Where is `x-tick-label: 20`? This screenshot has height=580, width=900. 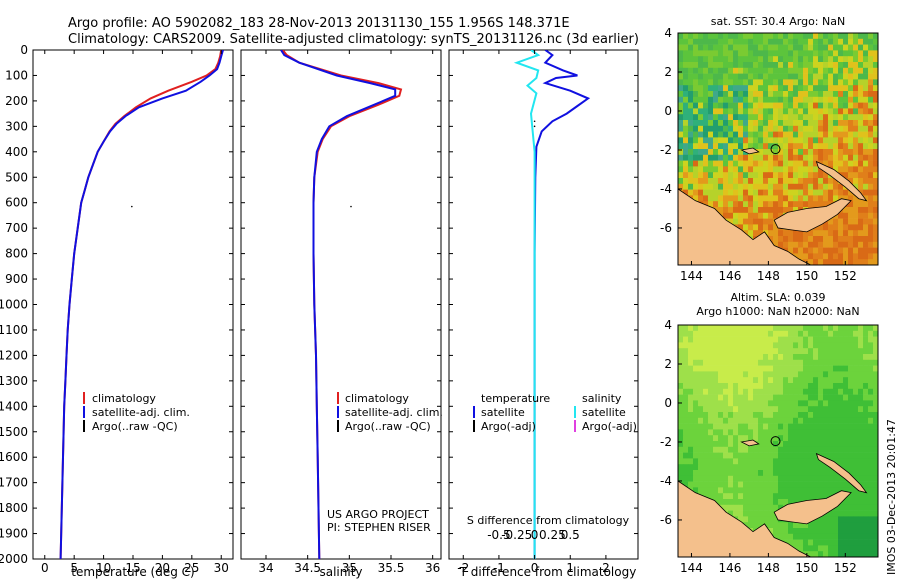
x-tick-label: 20 is located at coordinates (162, 568).